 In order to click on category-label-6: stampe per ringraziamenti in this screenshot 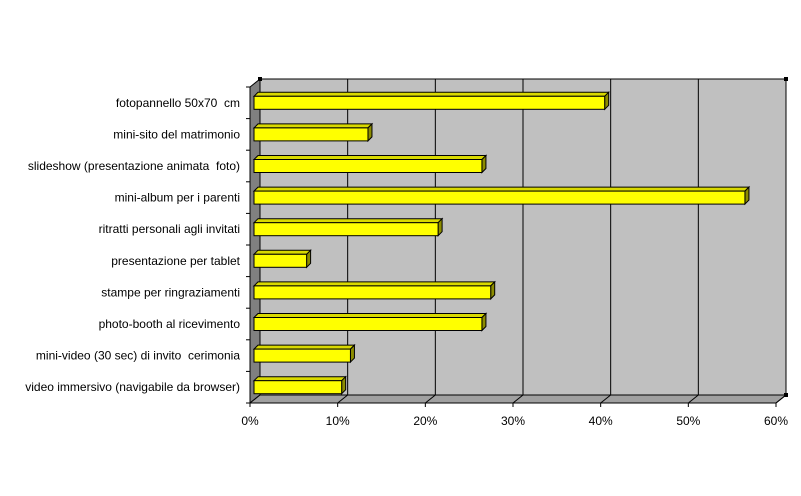, I will do `click(170, 292)`.